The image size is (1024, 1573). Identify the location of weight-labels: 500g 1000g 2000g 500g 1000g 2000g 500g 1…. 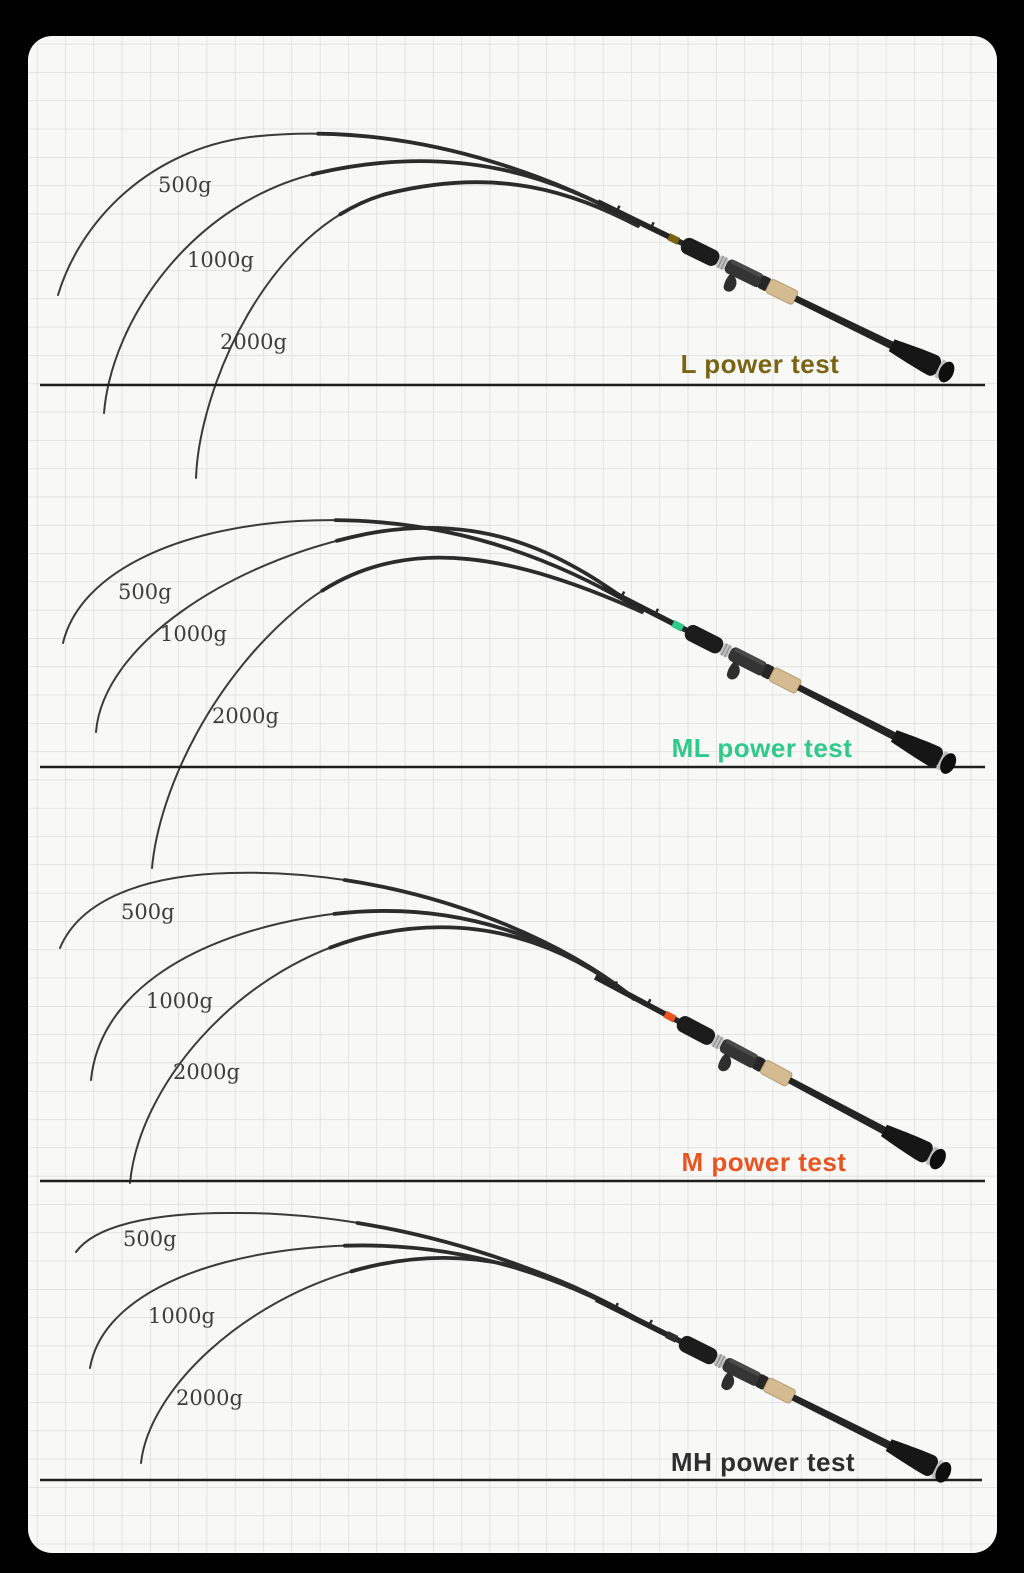
(202, 791).